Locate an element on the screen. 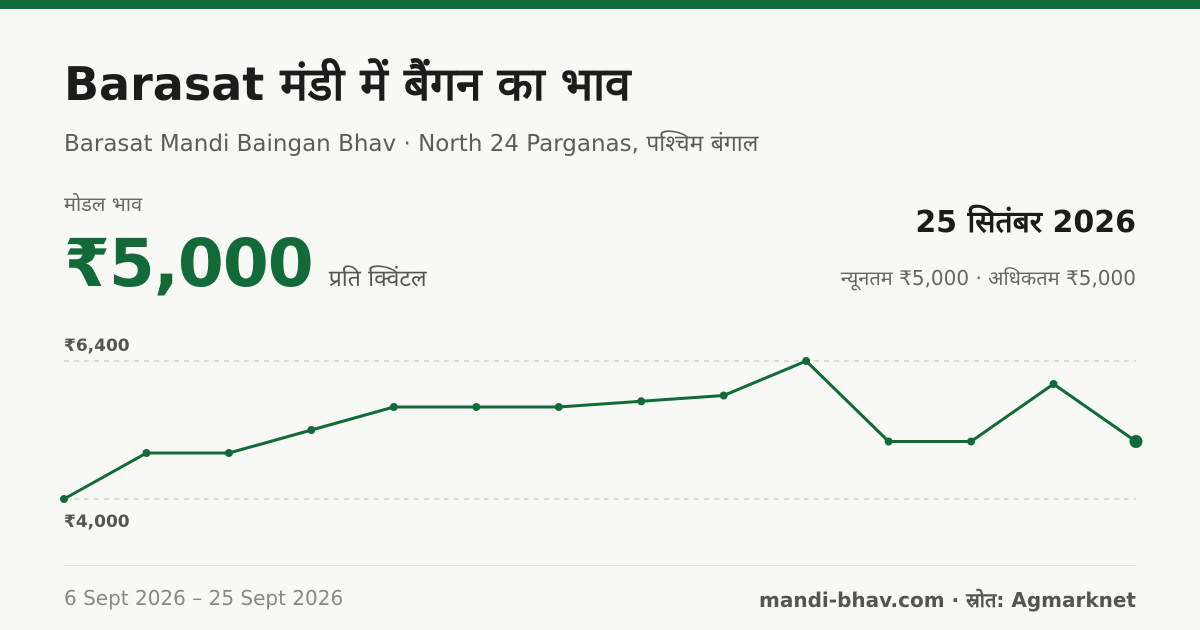 The width and height of the screenshot is (1200, 630). modal-price-label: मोडल भाव is located at coordinates (103, 204).